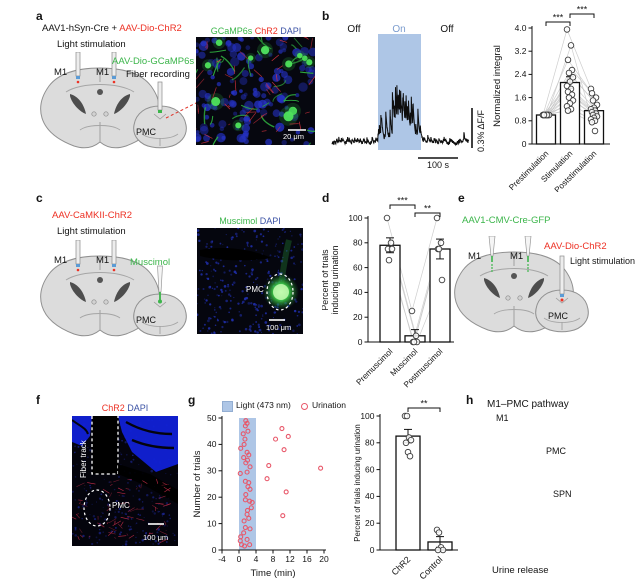 The image size is (640, 586). I want to click on panel-c-light-stim-label: Light stimulation, so click(91, 231).